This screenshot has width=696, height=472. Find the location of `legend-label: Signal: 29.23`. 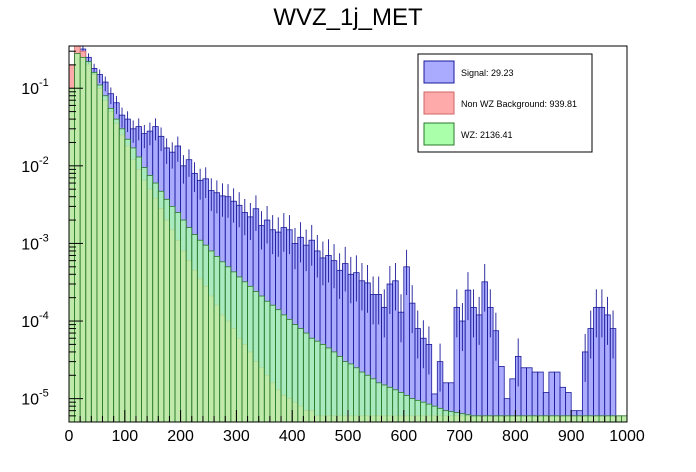

legend-label: Signal: 29.23 is located at coordinates (487, 73).